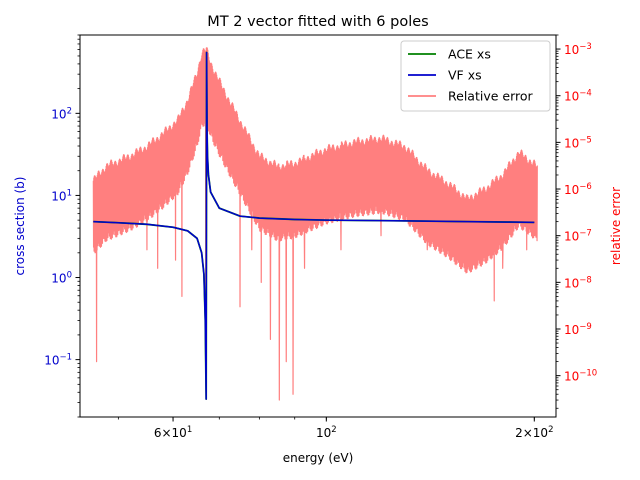 This screenshot has height=480, width=640. What do you see at coordinates (173, 432) in the screenshot?
I see `x-tick-label-60: 6×101` at bounding box center [173, 432].